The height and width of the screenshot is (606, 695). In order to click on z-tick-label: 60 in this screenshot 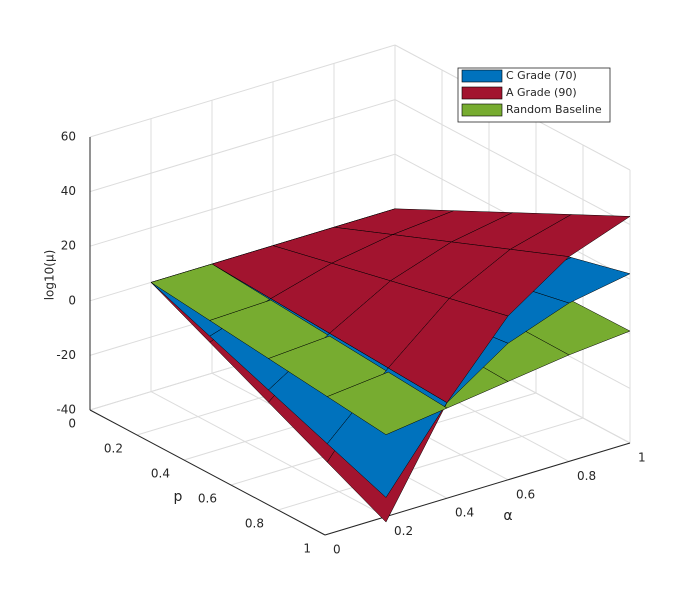, I will do `click(68, 137)`.